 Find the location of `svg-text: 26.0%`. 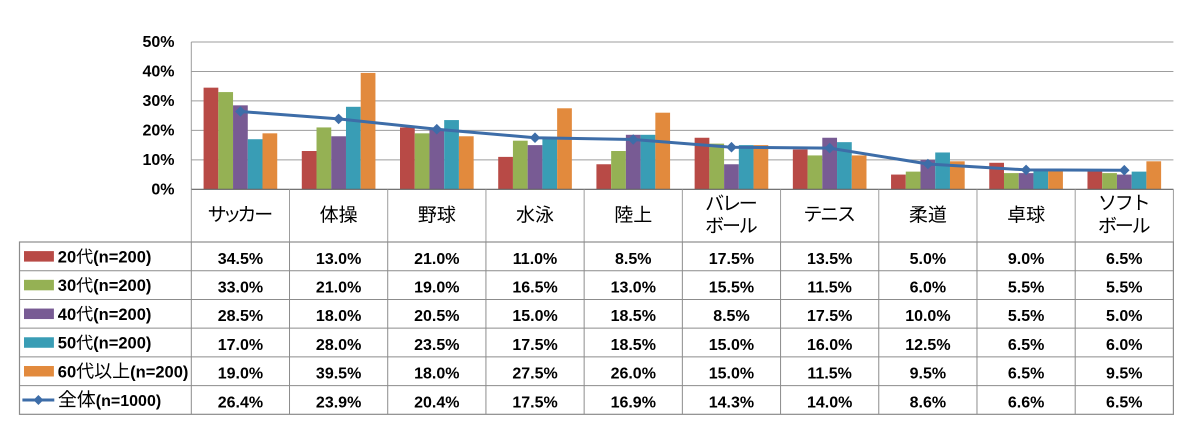

svg-text: 26.0% is located at coordinates (633, 374).